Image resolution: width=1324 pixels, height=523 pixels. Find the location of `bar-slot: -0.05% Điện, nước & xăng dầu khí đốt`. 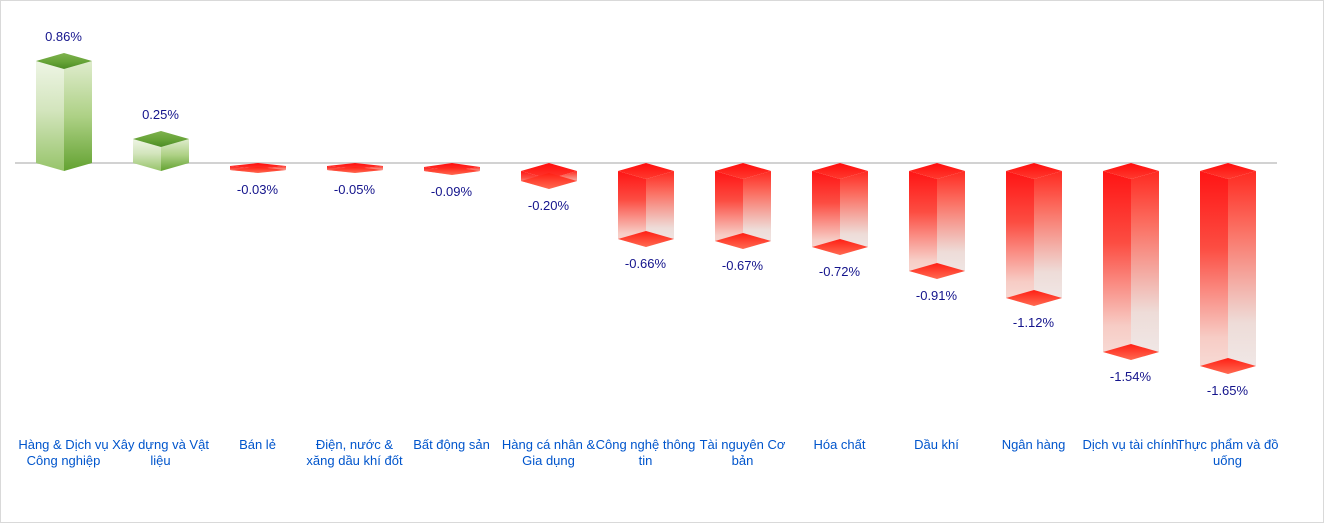

bar-slot: -0.05% Điện, nước & xăng dầu khí đốt is located at coordinates (354, 261).